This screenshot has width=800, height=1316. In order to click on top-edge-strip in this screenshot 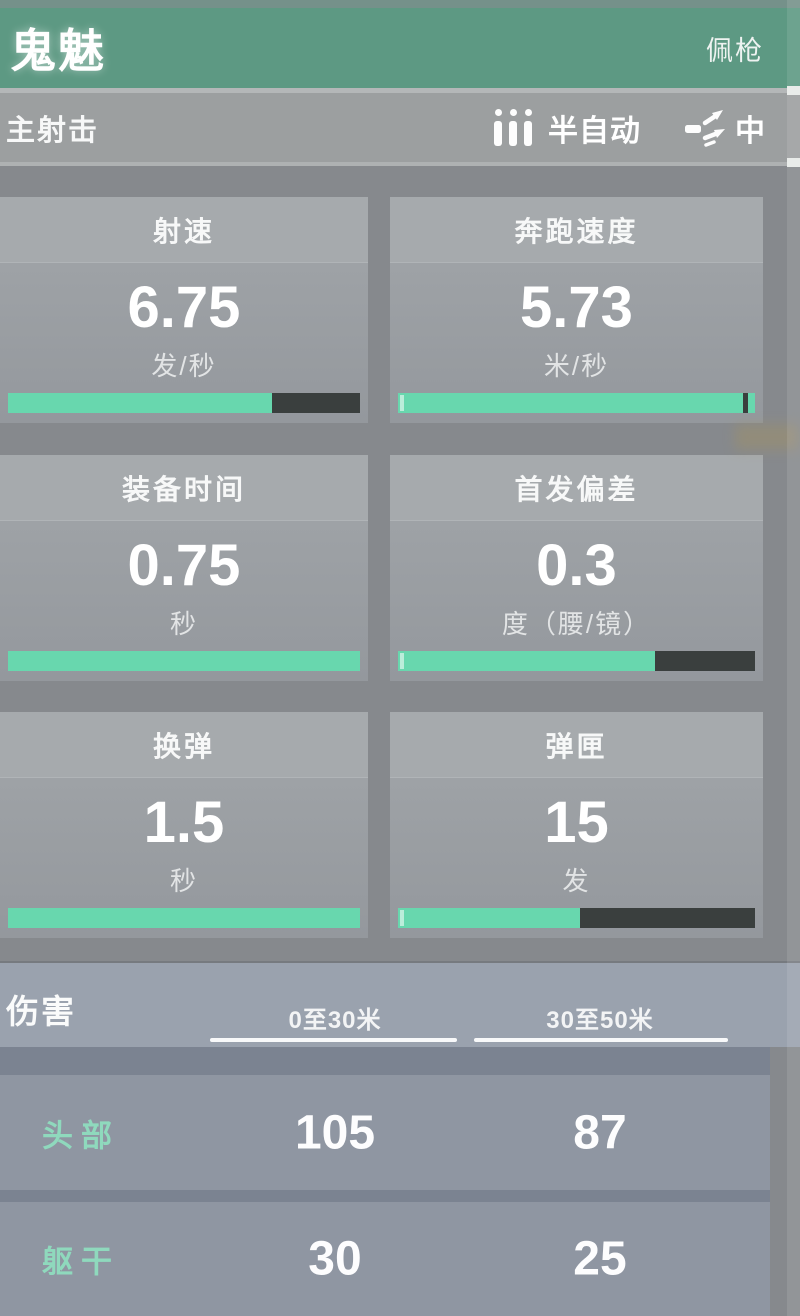, I will do `click(400, 4)`.